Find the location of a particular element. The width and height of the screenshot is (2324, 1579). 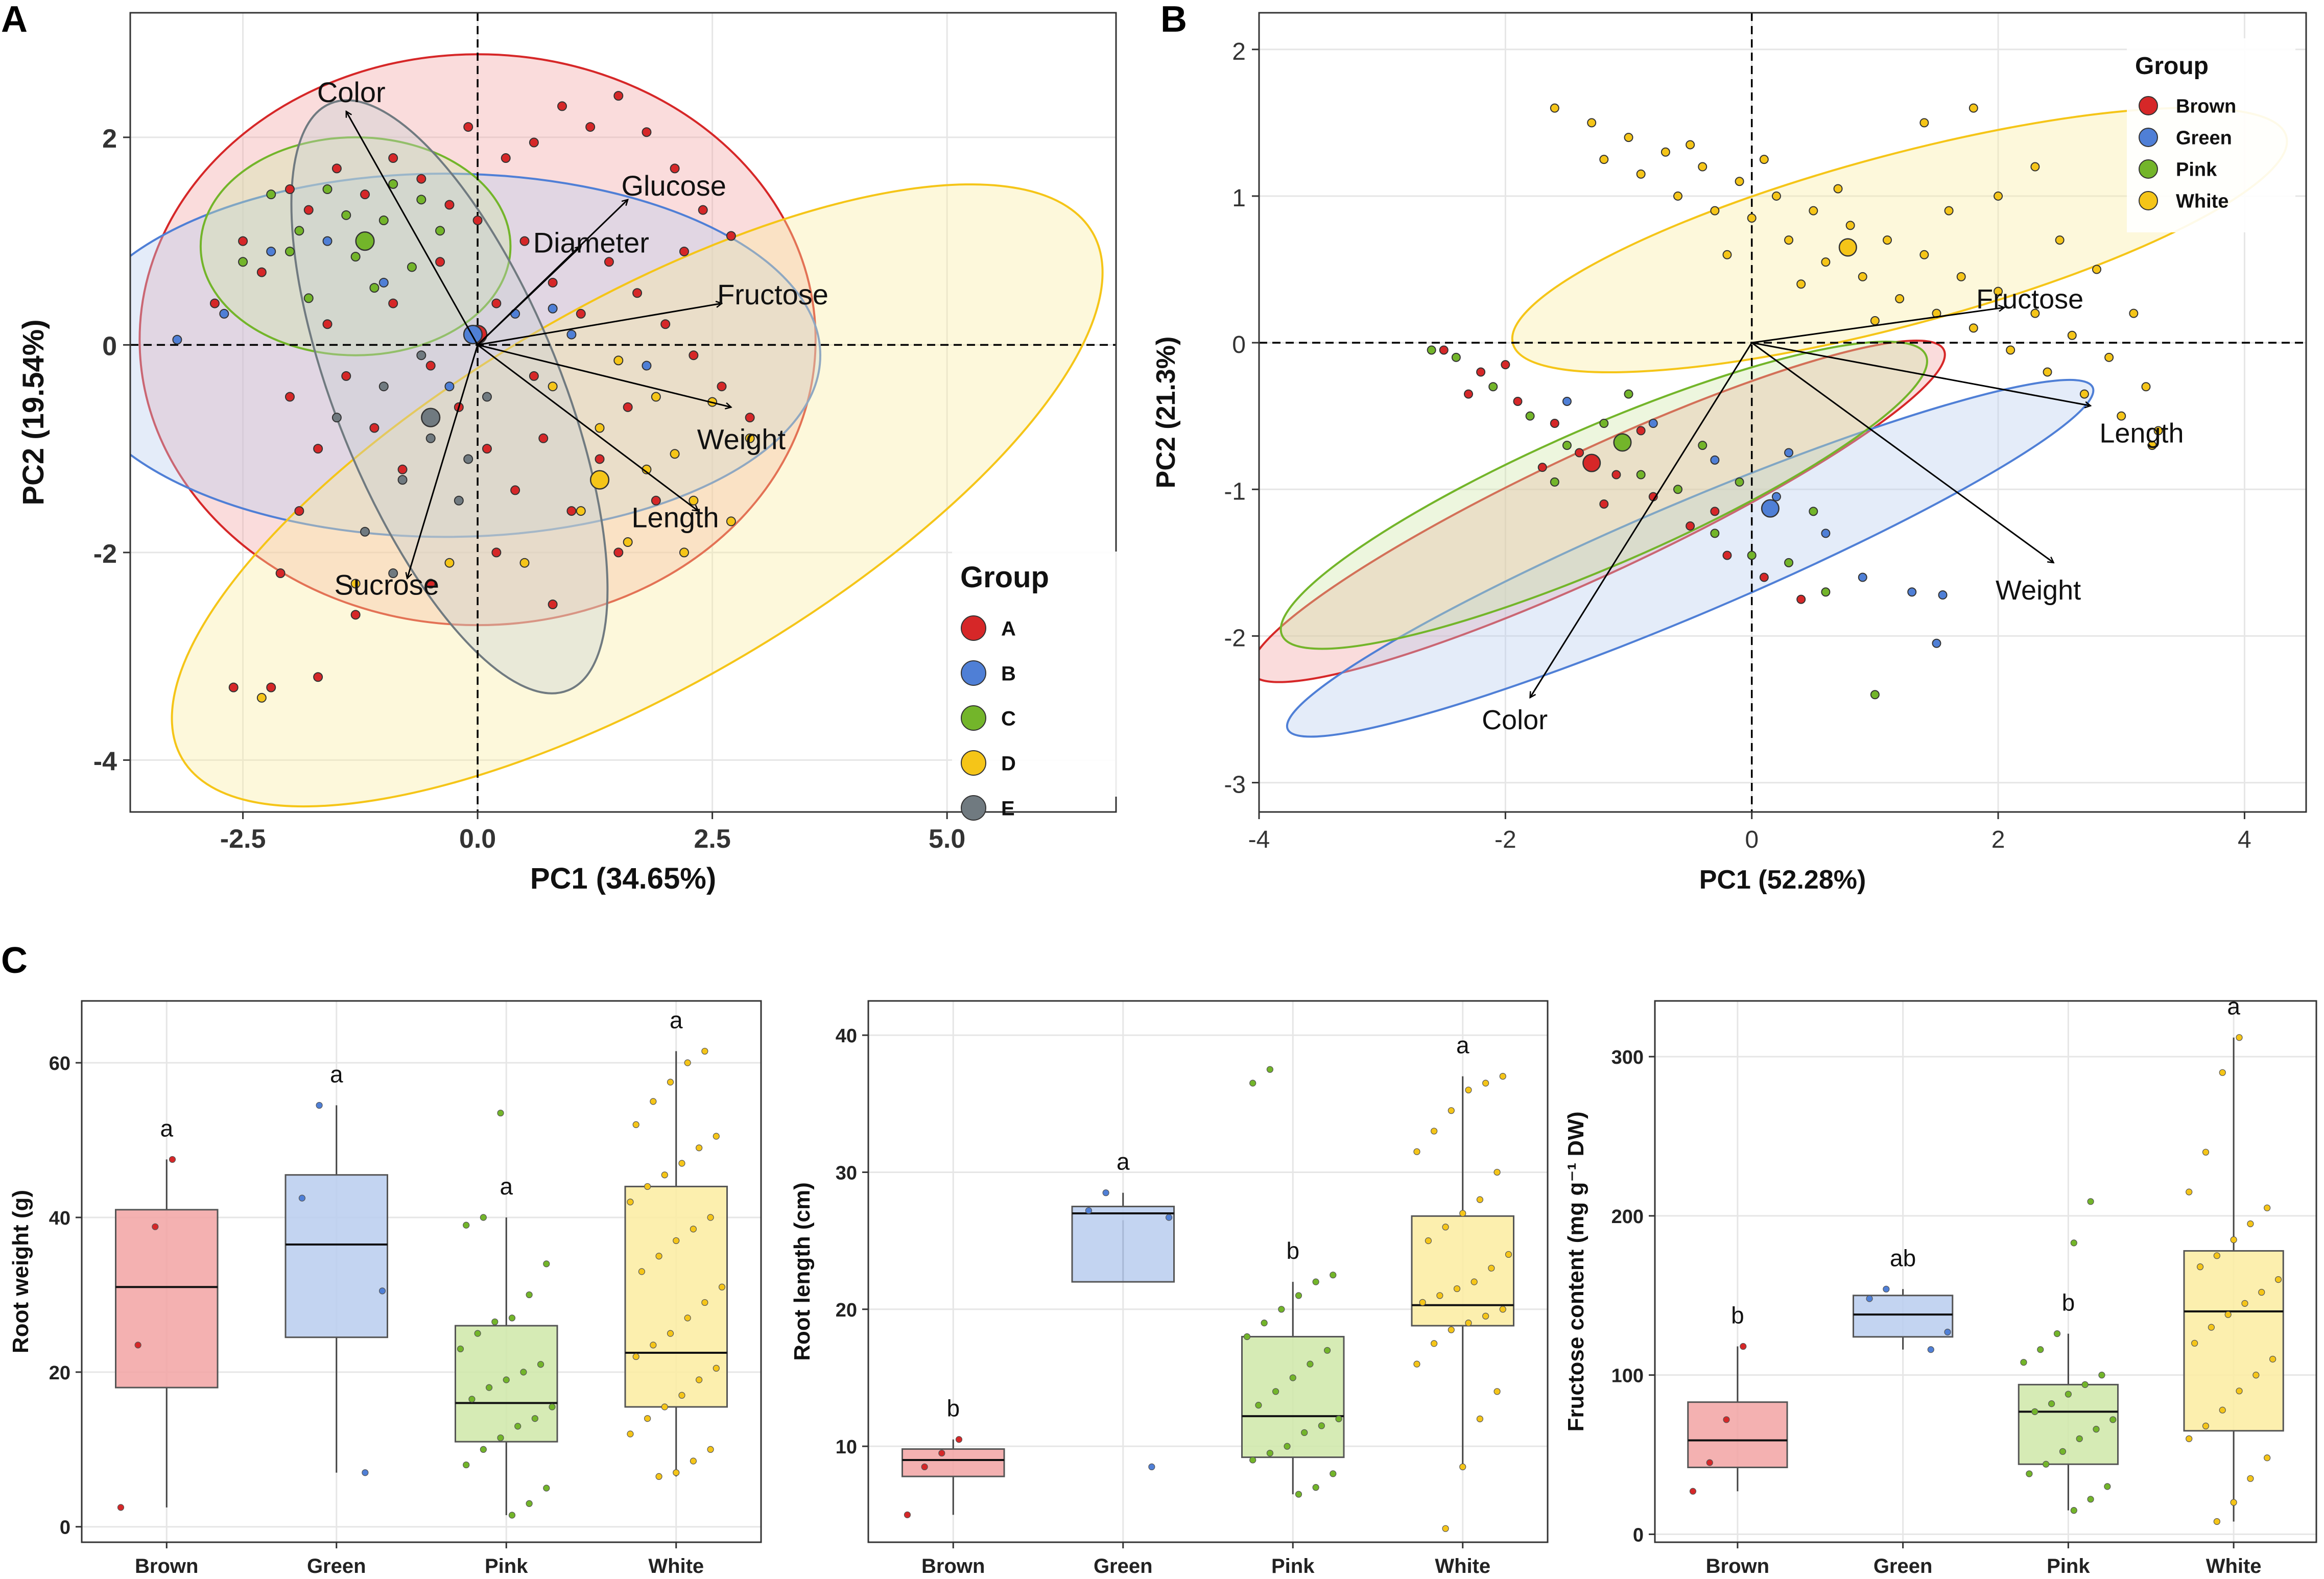

legend-label-green: Green is located at coordinates (2204, 139).